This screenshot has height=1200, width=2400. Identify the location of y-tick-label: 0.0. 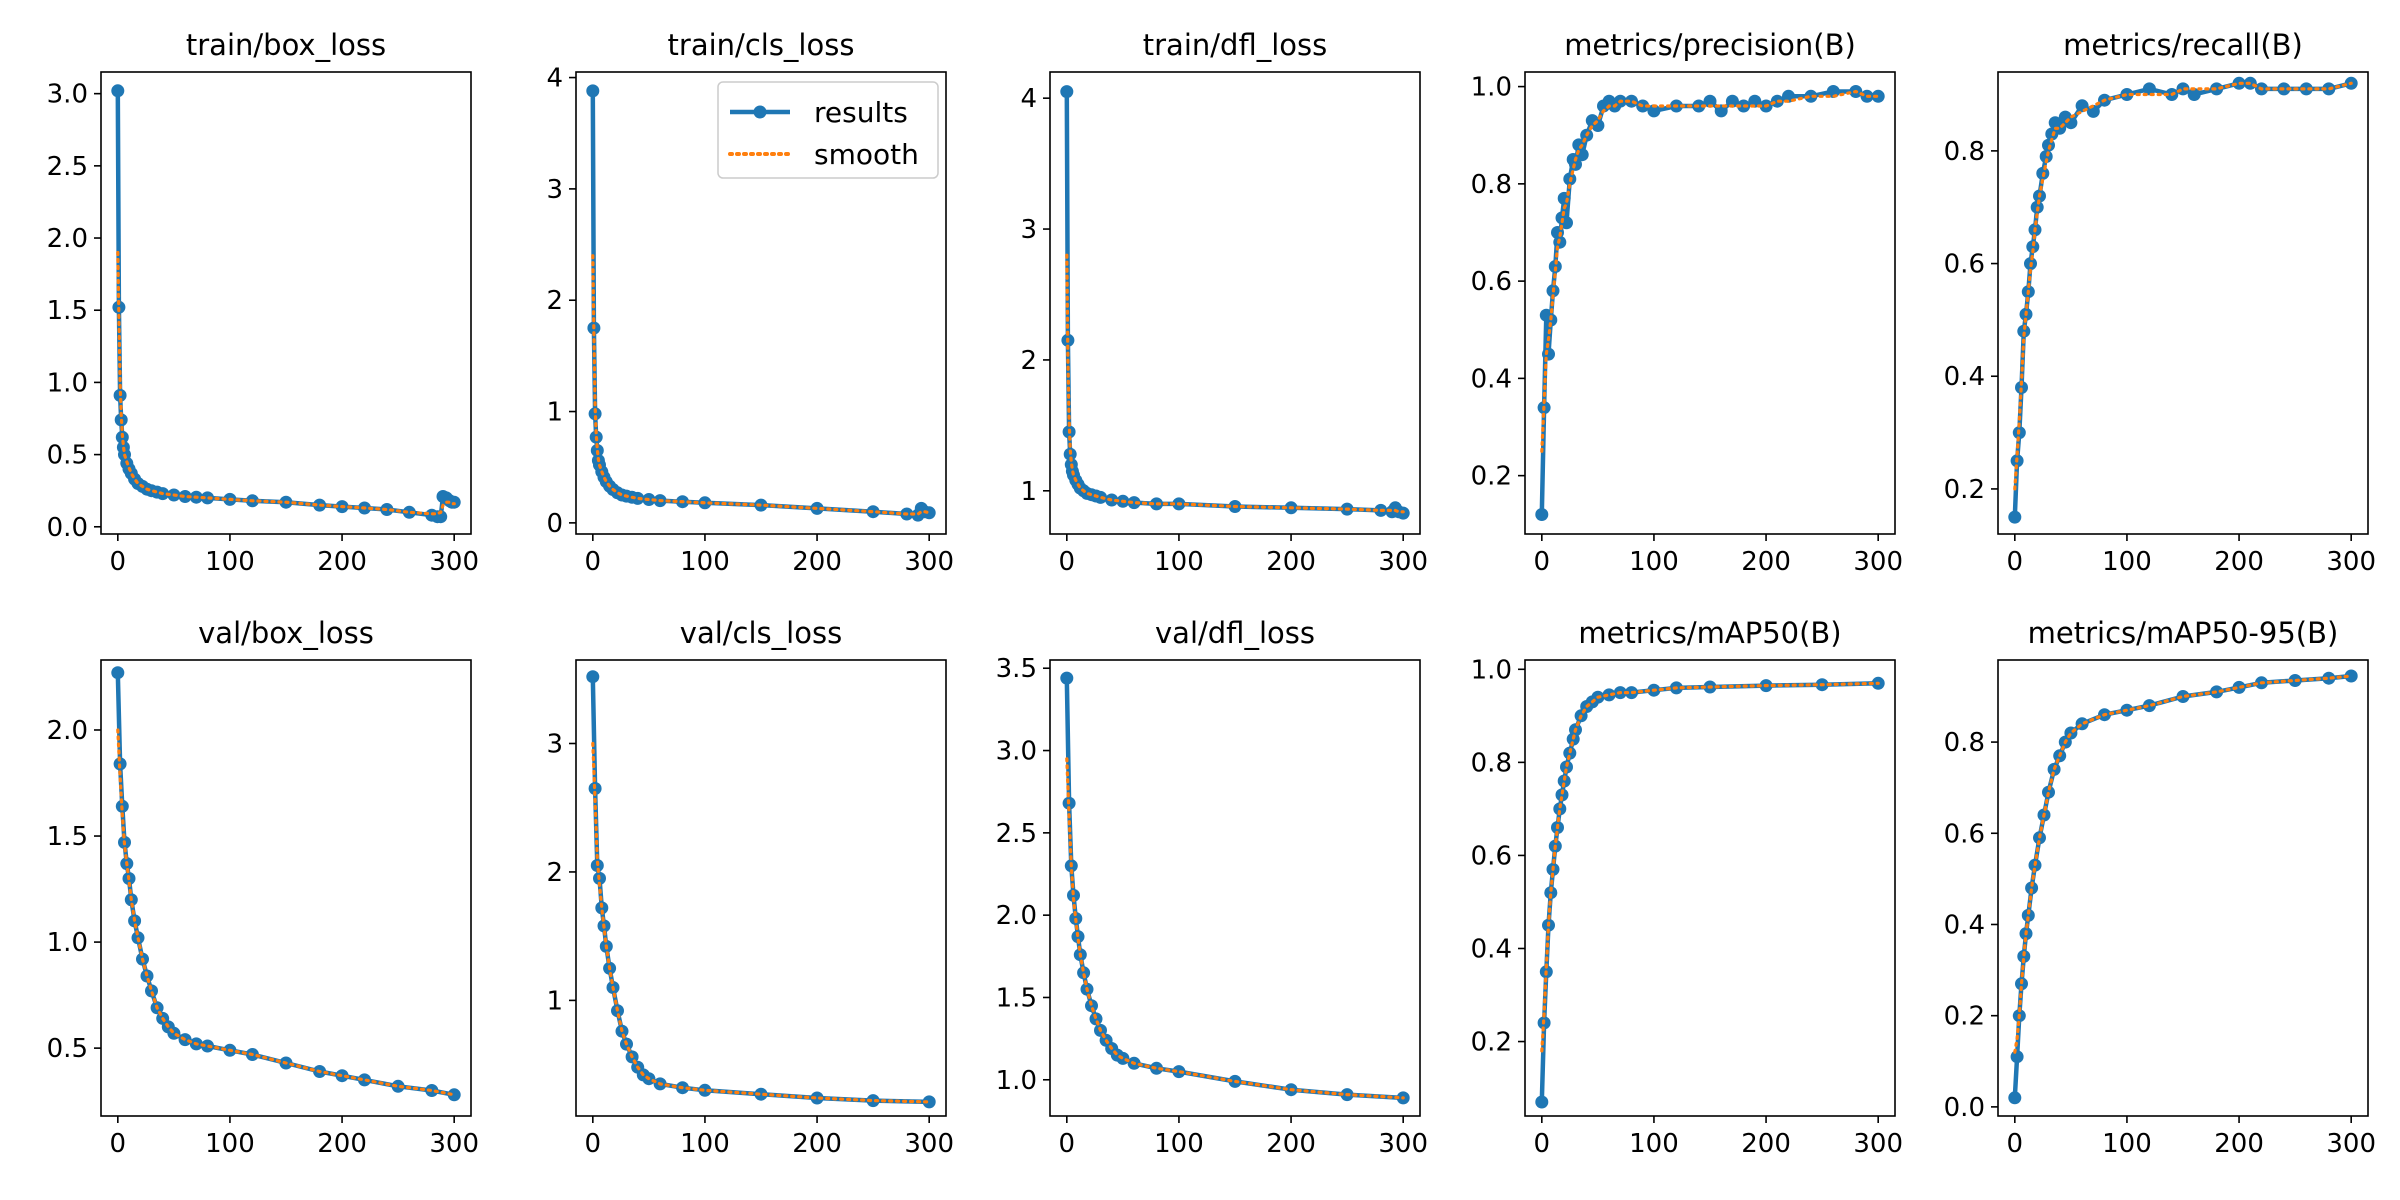
(1964, 1108).